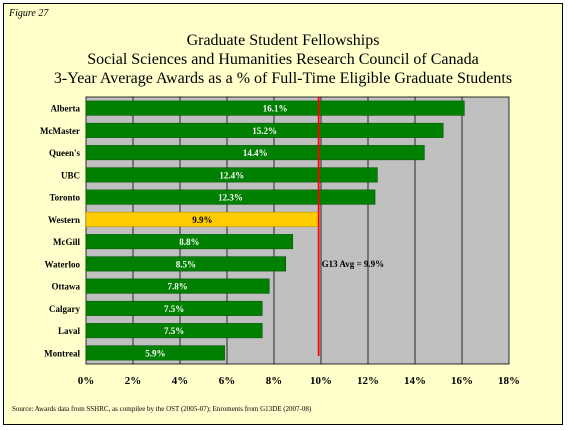 Image resolution: width=568 pixels, height=430 pixels. I want to click on data-label-10: 7.5%, so click(174, 331).